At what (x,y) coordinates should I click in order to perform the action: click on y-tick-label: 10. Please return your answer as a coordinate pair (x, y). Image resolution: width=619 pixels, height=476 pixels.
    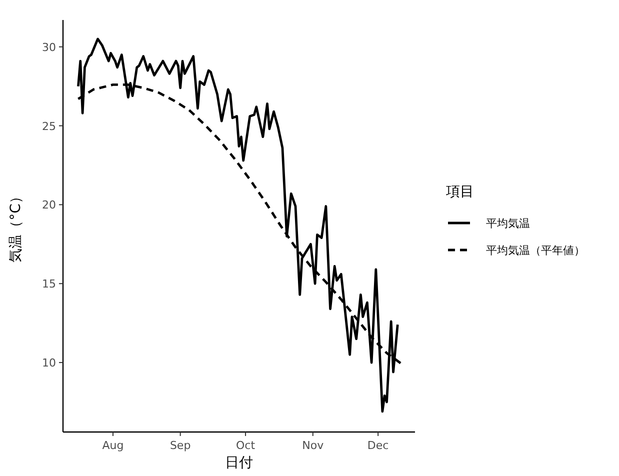
    Looking at the image, I should click on (49, 363).